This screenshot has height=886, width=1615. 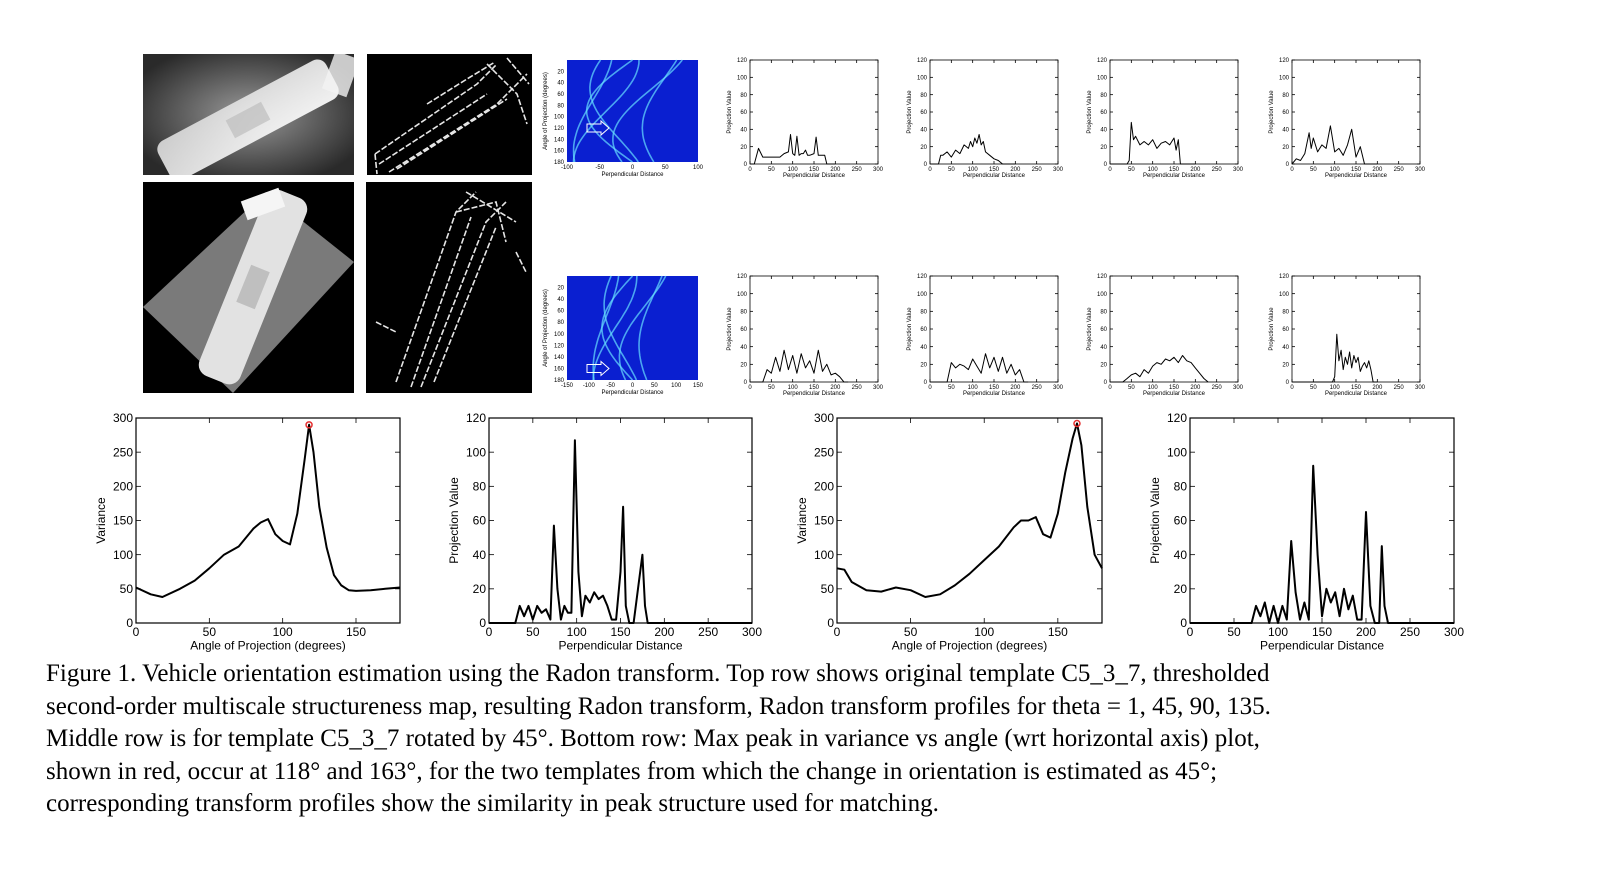 I want to click on y-axis-label: Variance, so click(x=802, y=520).